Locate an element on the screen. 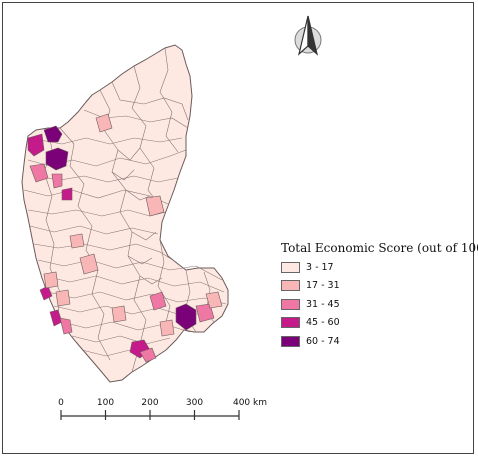 The image size is (478, 458). legend-item: 17 - 31 is located at coordinates (377, 286).